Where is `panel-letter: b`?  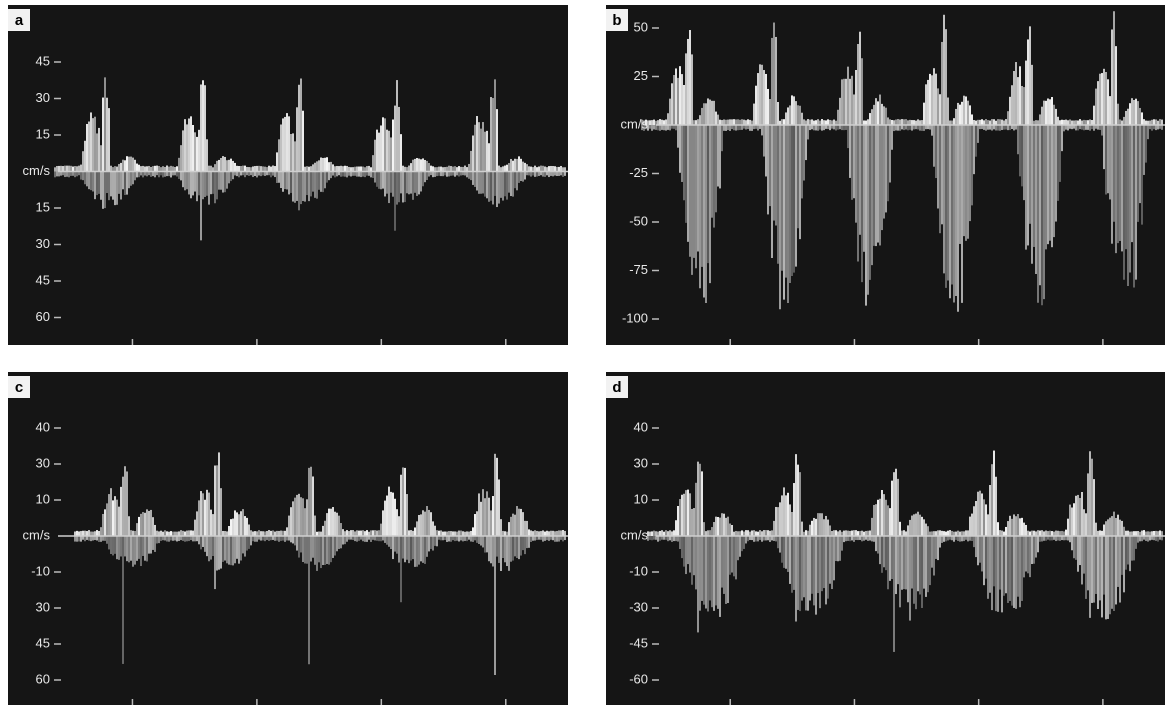
panel-letter: b is located at coordinates (616, 20).